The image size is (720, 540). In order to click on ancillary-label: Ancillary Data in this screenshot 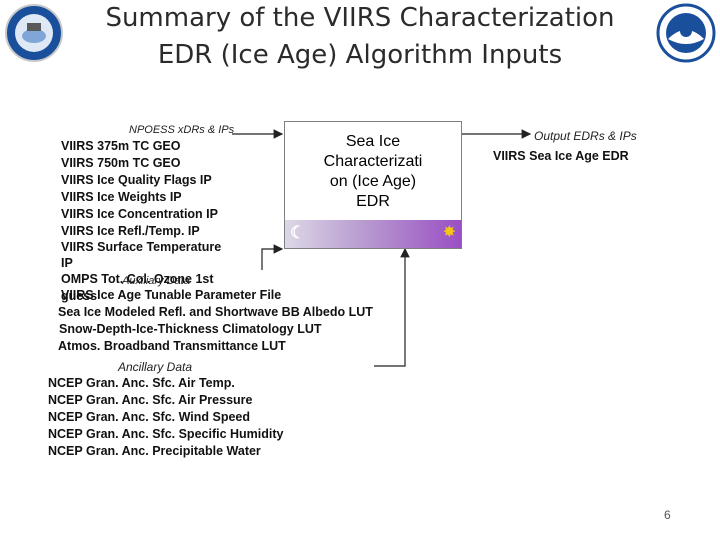, I will do `click(155, 367)`.